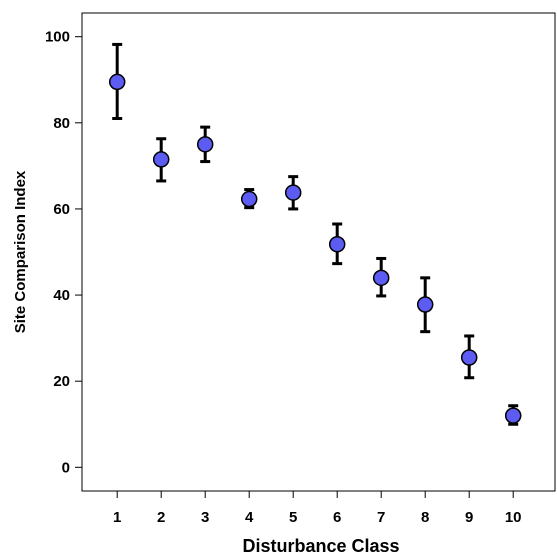 This screenshot has height=556, width=557. Describe the element at coordinates (61, 209) in the screenshot. I see `y-tick-label: 60` at that location.